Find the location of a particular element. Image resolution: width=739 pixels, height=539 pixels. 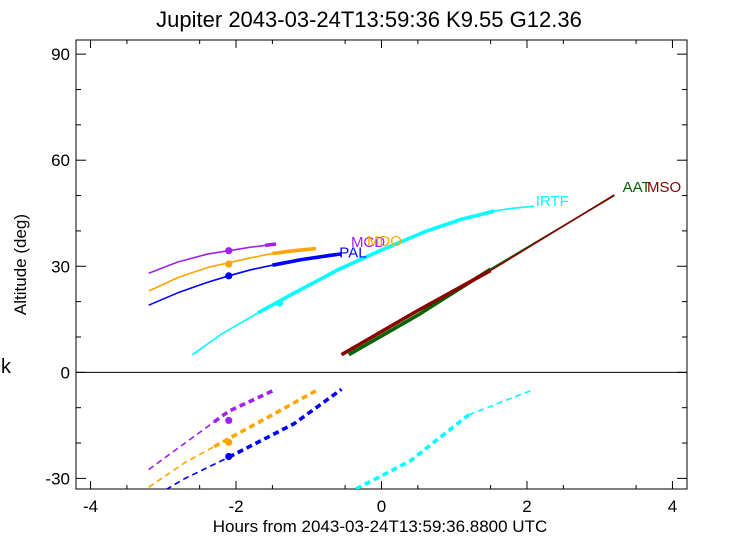

pal-below-horizon-line-thick is located at coordinates (285, 423).